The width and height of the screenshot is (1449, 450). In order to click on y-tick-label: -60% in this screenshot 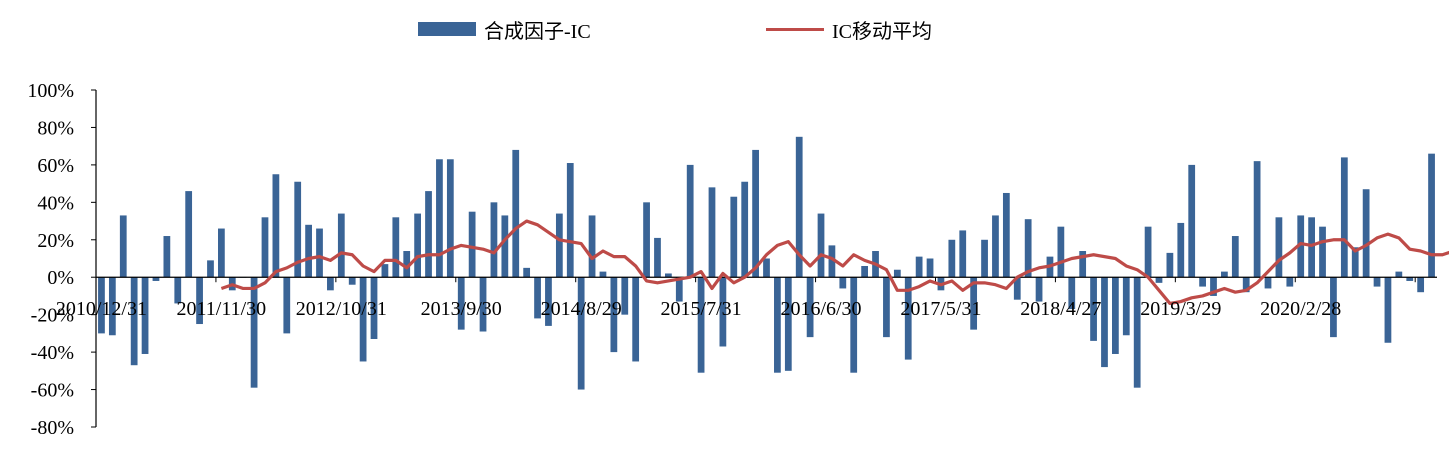, I will do `click(52, 391)`.